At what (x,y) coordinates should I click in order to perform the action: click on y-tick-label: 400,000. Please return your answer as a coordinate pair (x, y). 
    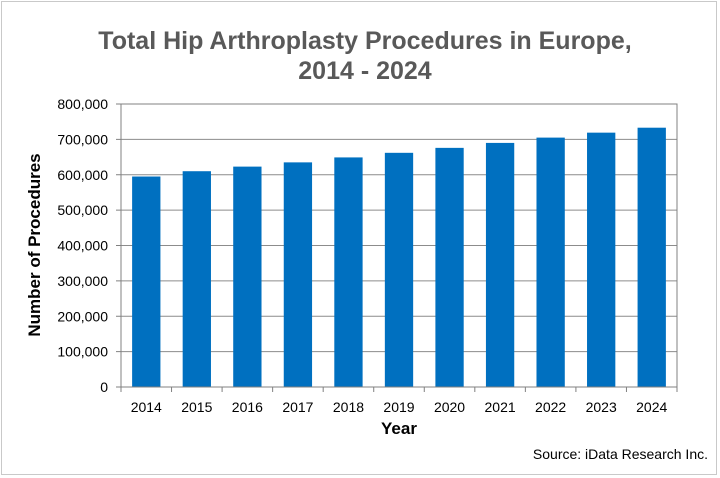
    Looking at the image, I should click on (82, 246).